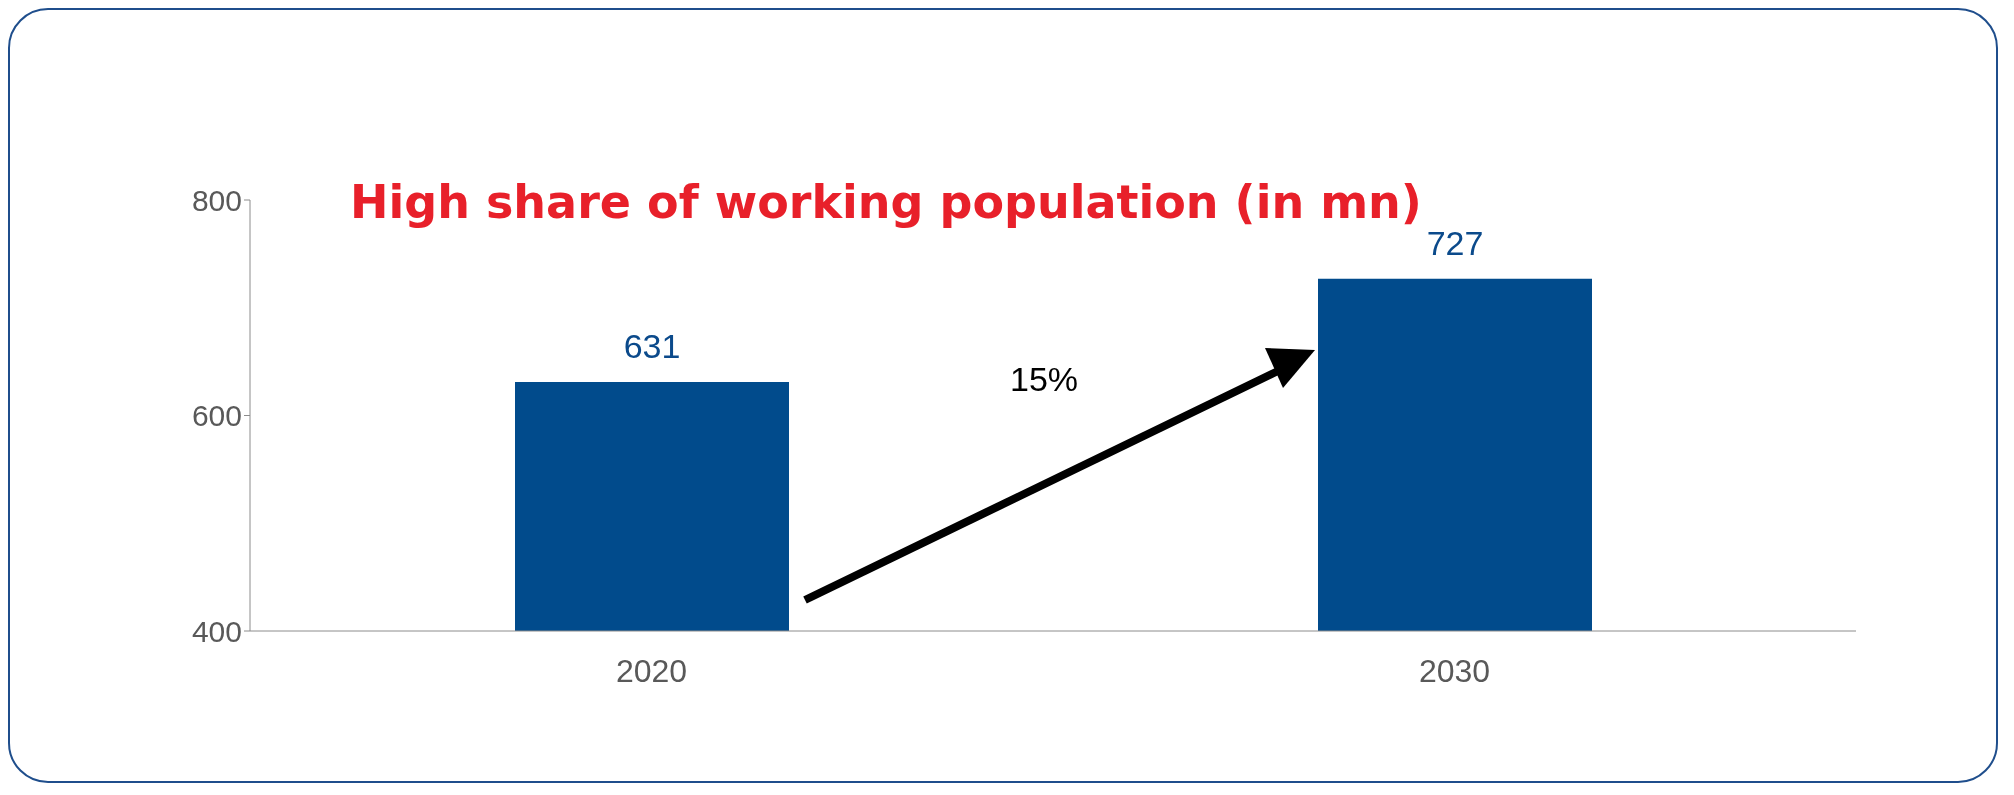  Describe the element at coordinates (216, 416) in the screenshot. I see `y-tick-label: 600` at that location.